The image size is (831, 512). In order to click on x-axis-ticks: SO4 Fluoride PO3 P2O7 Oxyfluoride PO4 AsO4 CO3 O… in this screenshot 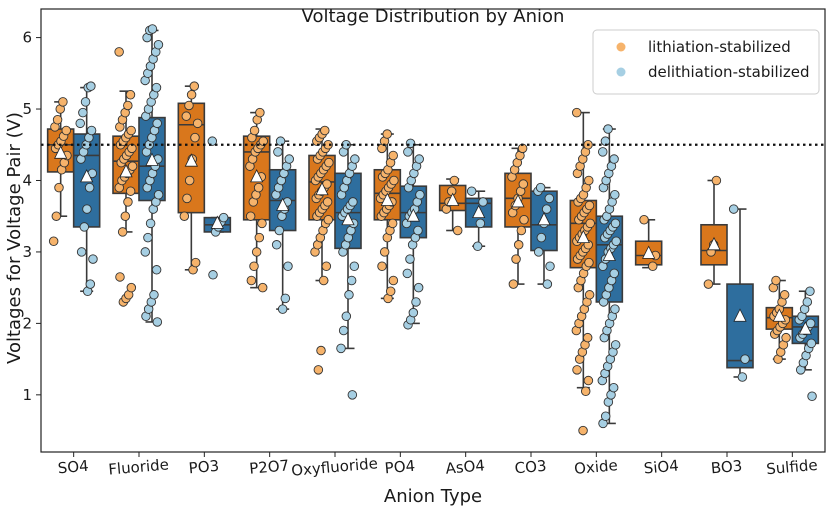, I will do `click(437, 466)`.